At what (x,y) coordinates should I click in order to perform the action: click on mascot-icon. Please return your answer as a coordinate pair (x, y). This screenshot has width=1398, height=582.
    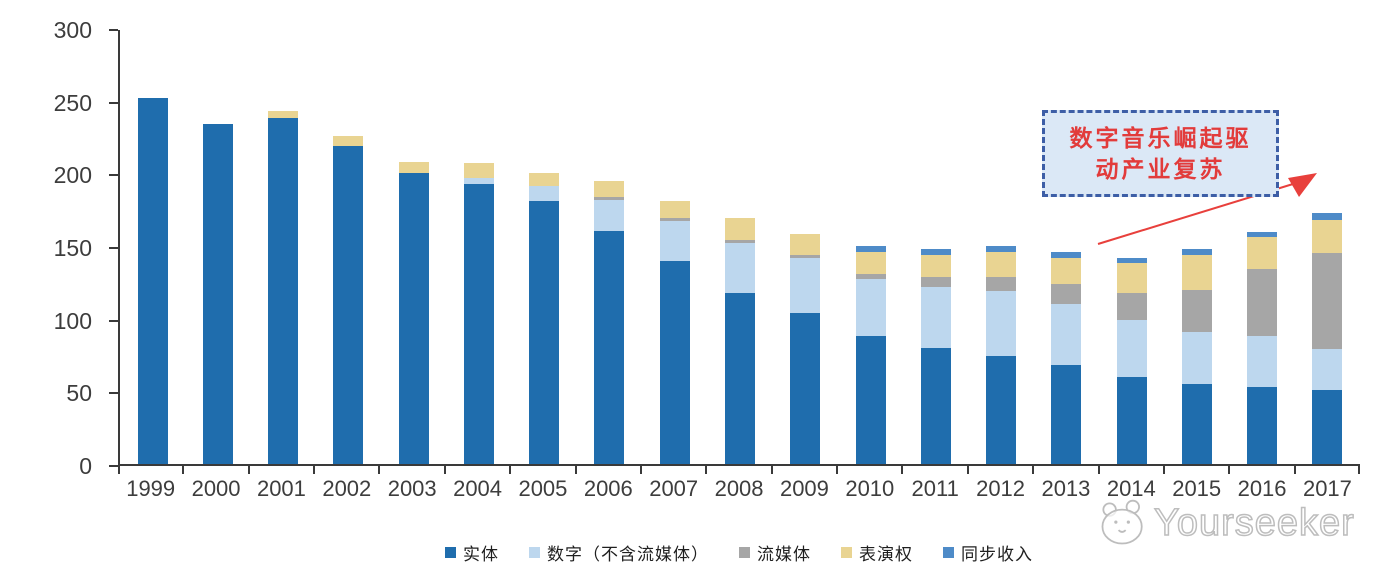
    Looking at the image, I should click on (1122, 522).